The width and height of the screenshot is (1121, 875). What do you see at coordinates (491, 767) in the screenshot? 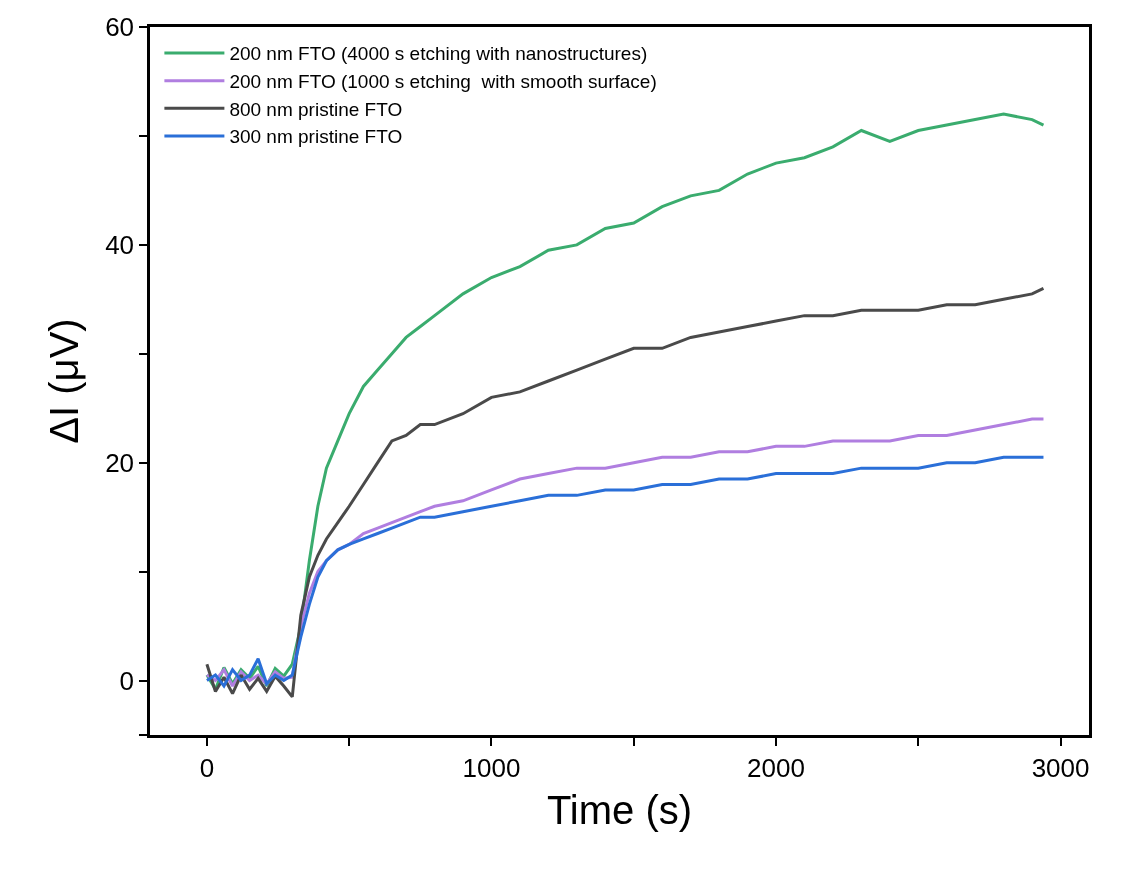
I see `x-tick-label: 1000` at bounding box center [491, 767].